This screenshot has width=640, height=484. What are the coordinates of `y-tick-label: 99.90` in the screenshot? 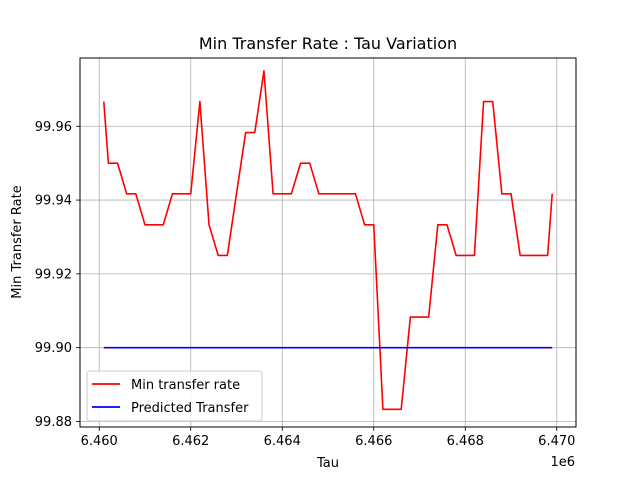 It's located at (53, 348).